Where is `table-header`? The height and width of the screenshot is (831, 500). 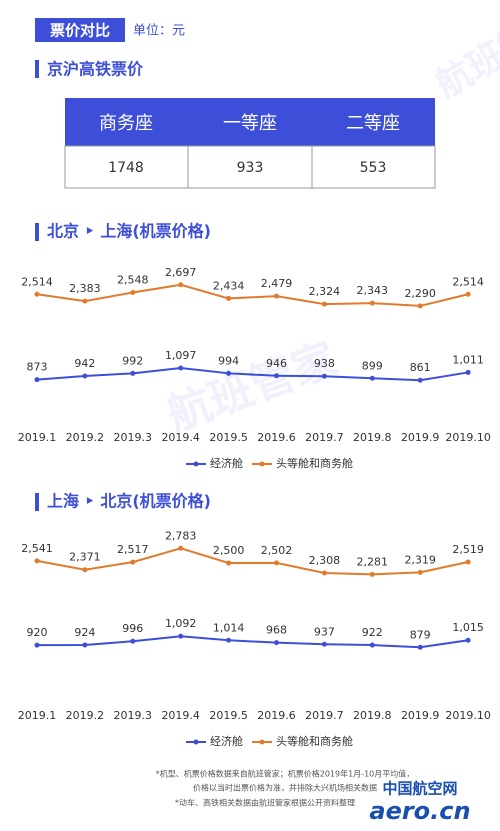
table-header is located at coordinates (250, 122).